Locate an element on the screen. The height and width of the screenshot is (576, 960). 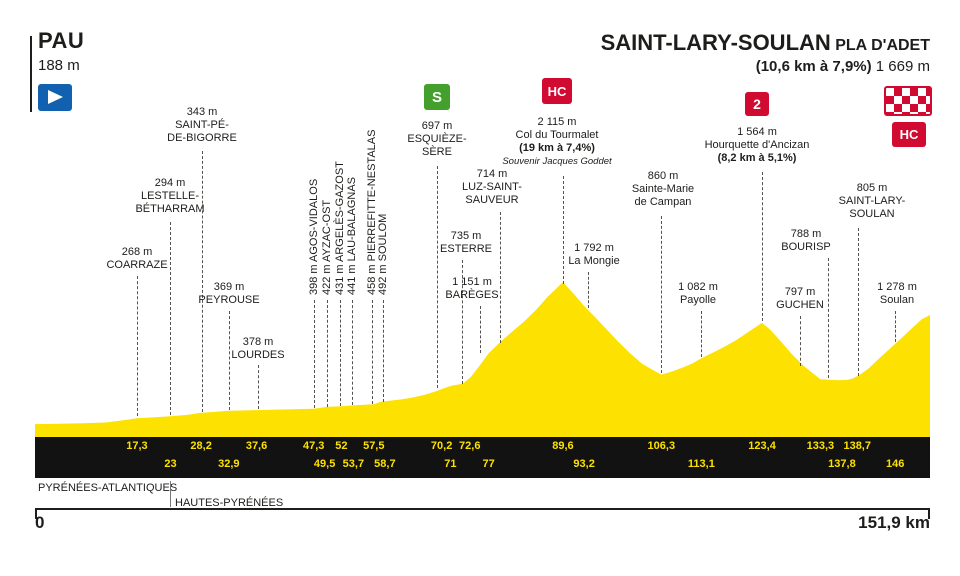
start-town-name: PAU is located at coordinates (61, 40).